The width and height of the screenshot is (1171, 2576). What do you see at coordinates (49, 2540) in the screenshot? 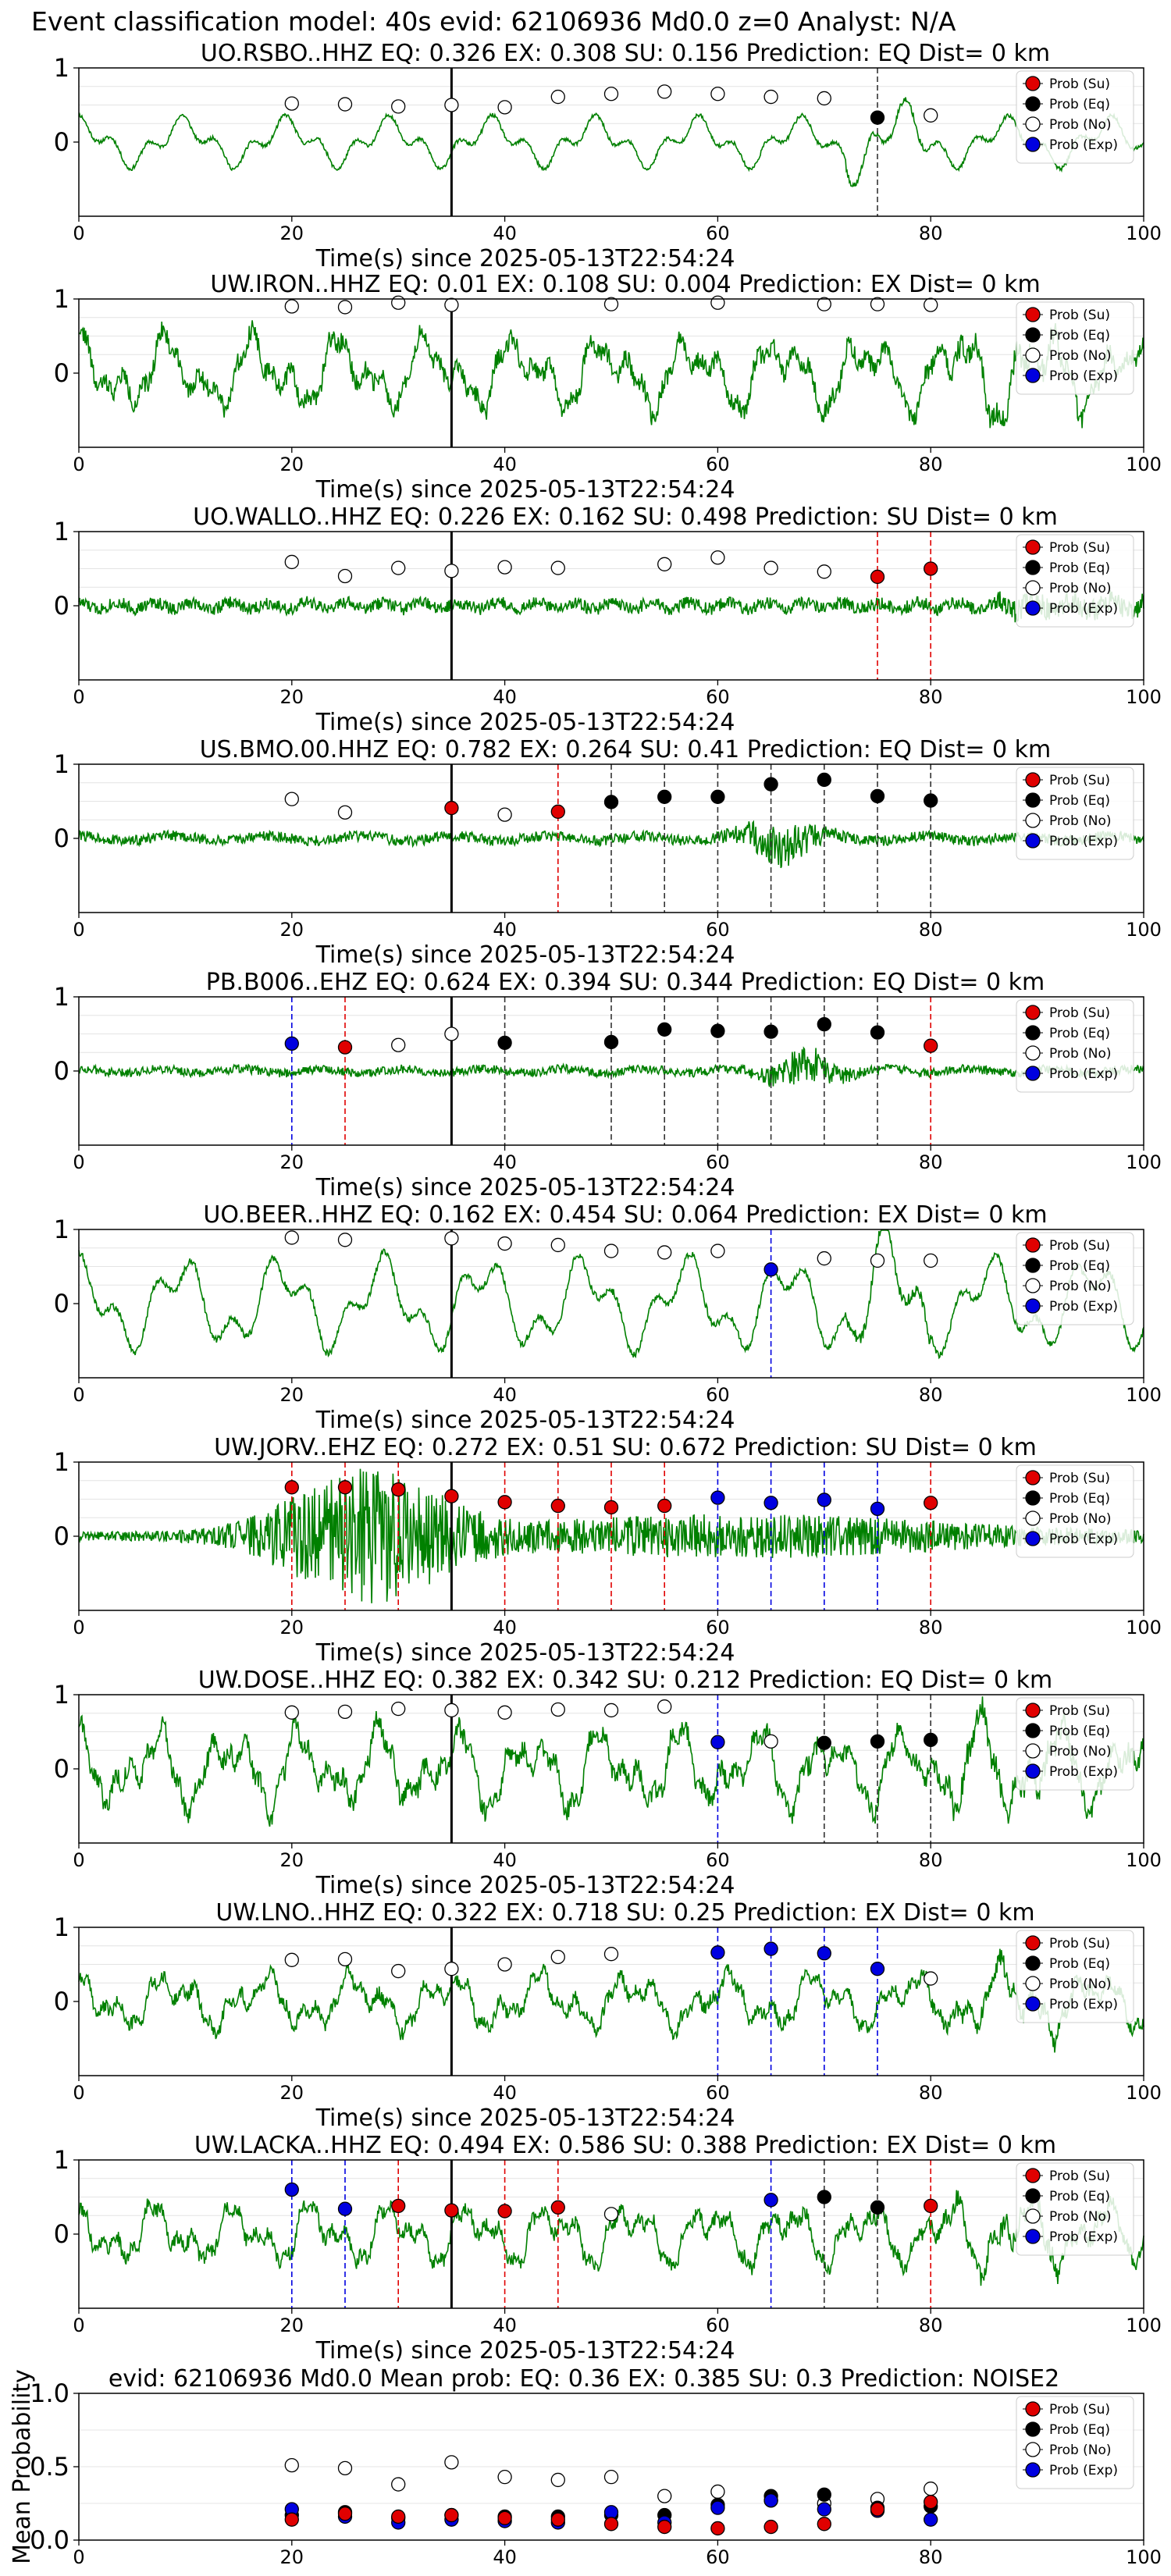
I see `y-tick-label: 0.0` at bounding box center [49, 2540].